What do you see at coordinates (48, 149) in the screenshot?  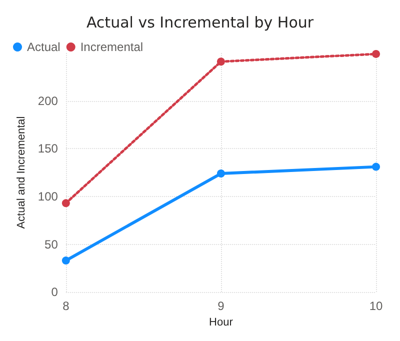 I see `y-tick-label: 150` at bounding box center [48, 149].